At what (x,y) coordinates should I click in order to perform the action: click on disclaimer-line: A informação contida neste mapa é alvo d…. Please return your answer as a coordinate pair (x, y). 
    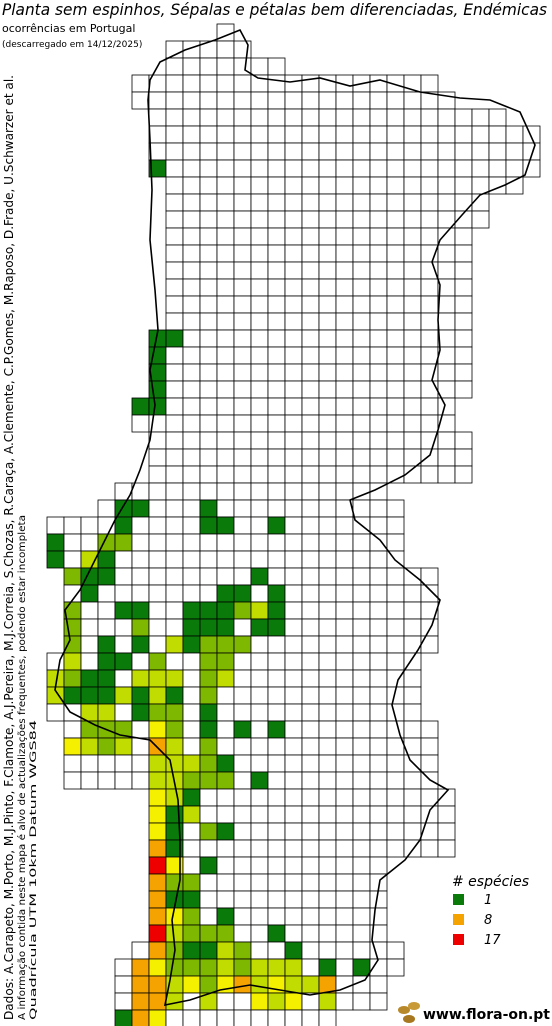
    Looking at the image, I should click on (22, 767).